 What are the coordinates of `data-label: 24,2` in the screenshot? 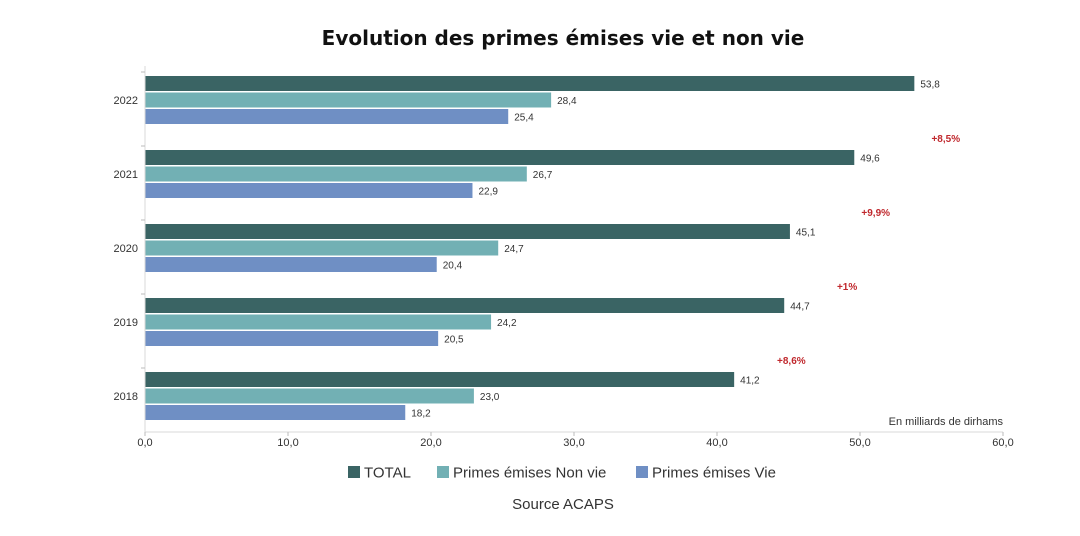 It's located at (507, 323).